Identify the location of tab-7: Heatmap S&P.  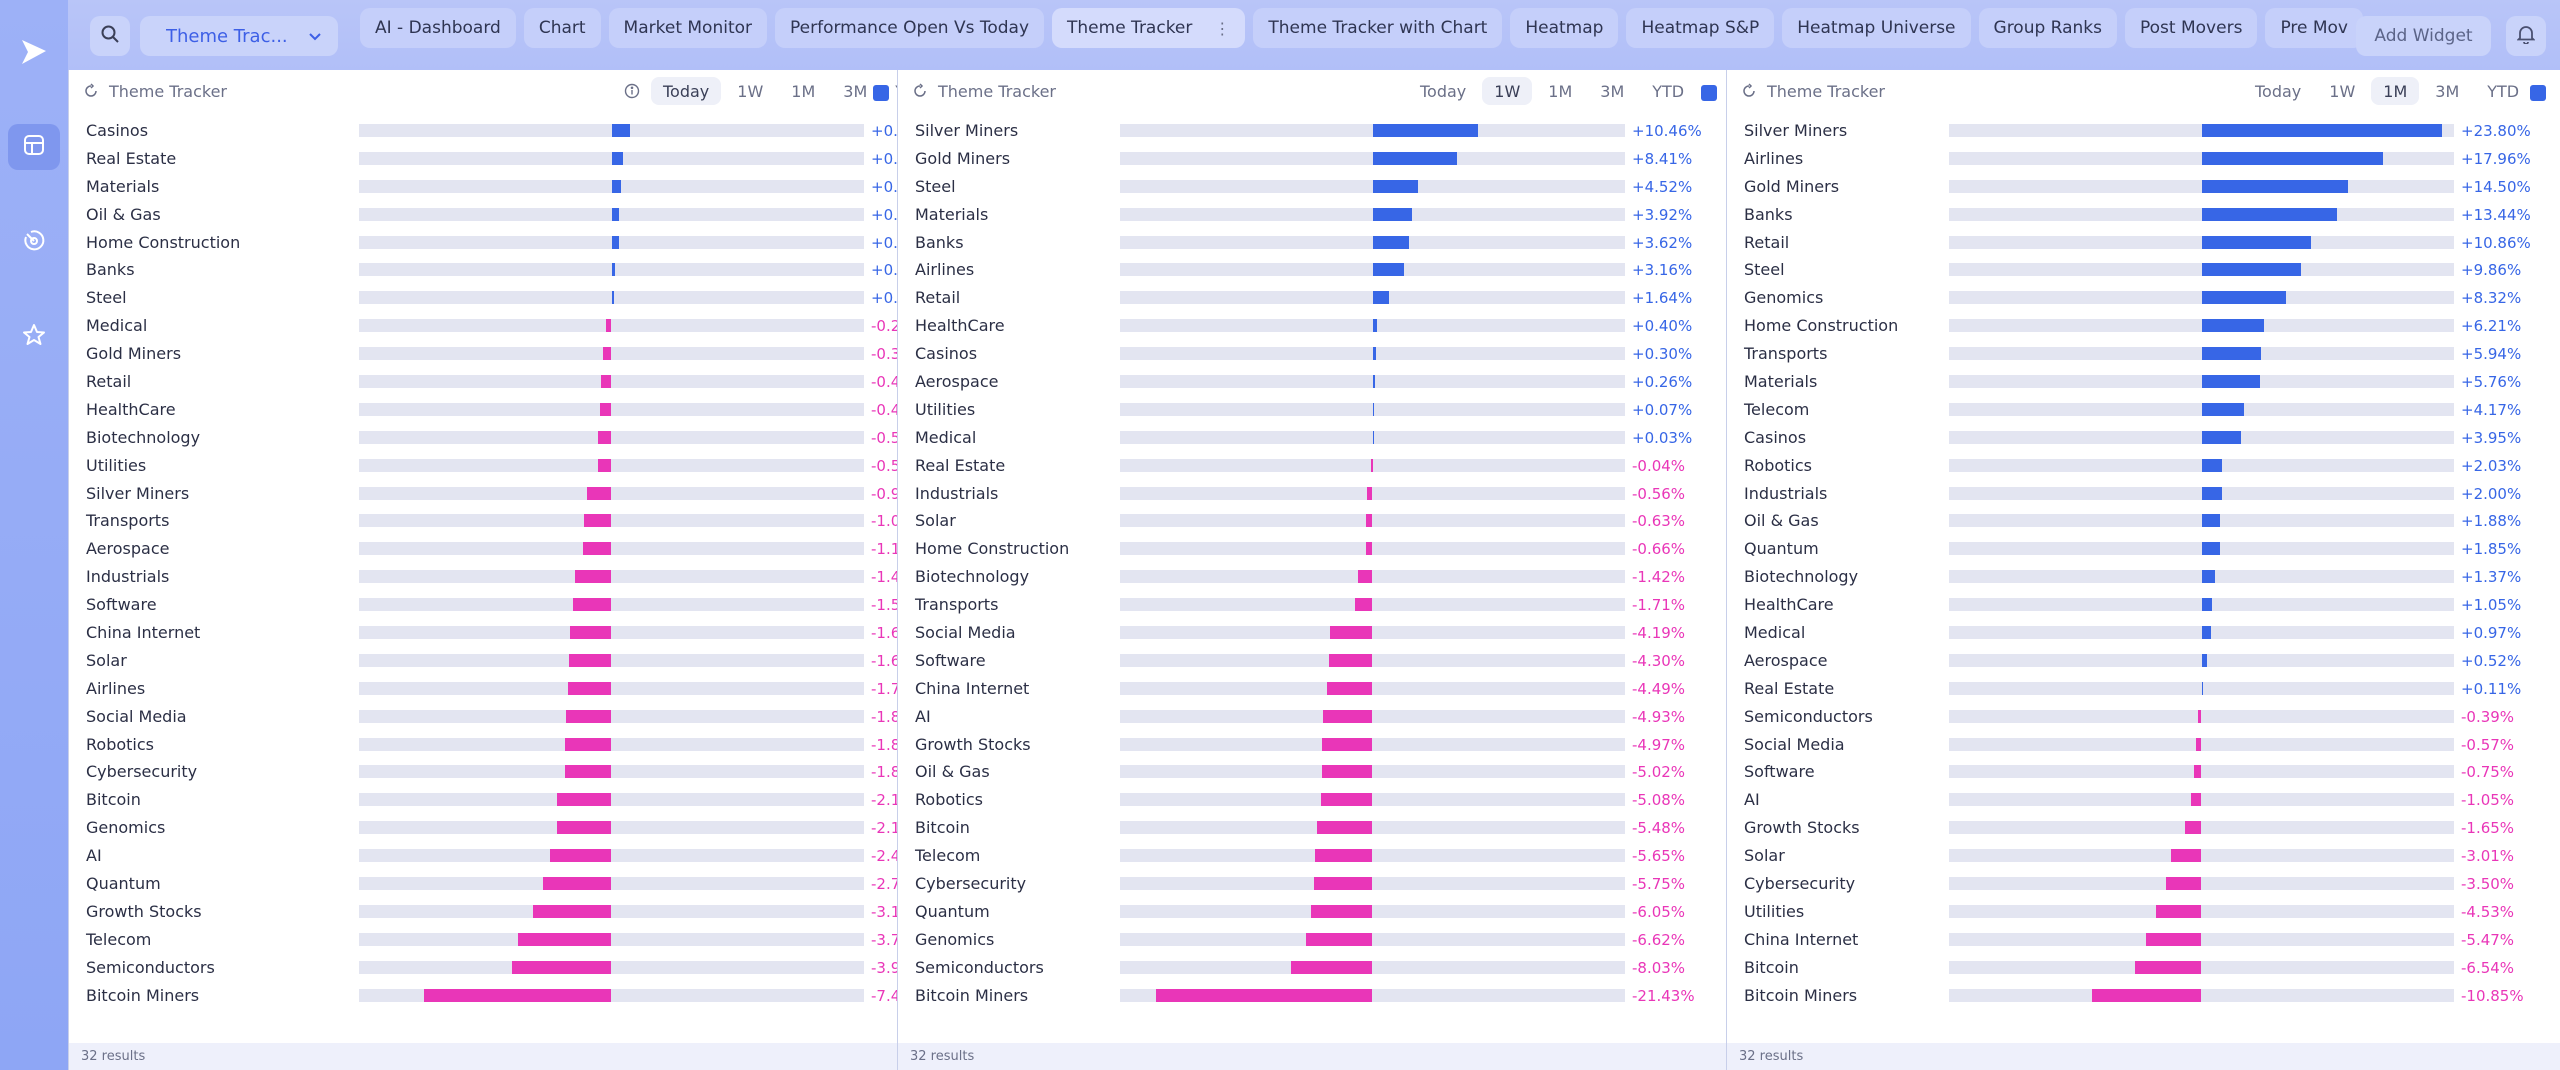
(1700, 28).